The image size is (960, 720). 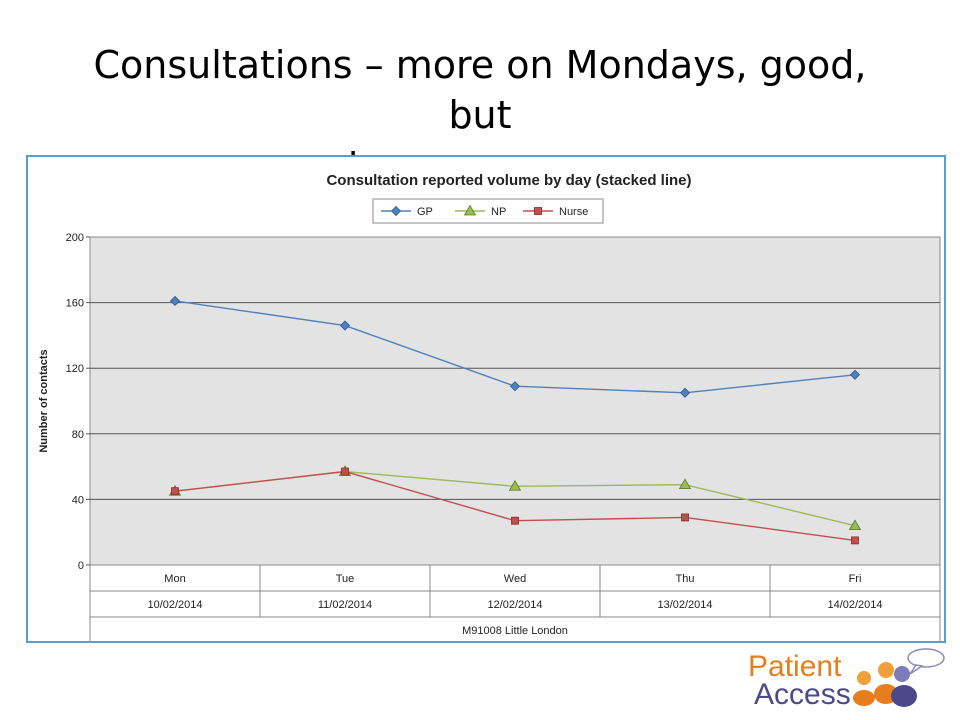 I want to click on y-tick-label: 0, so click(x=81, y=566).